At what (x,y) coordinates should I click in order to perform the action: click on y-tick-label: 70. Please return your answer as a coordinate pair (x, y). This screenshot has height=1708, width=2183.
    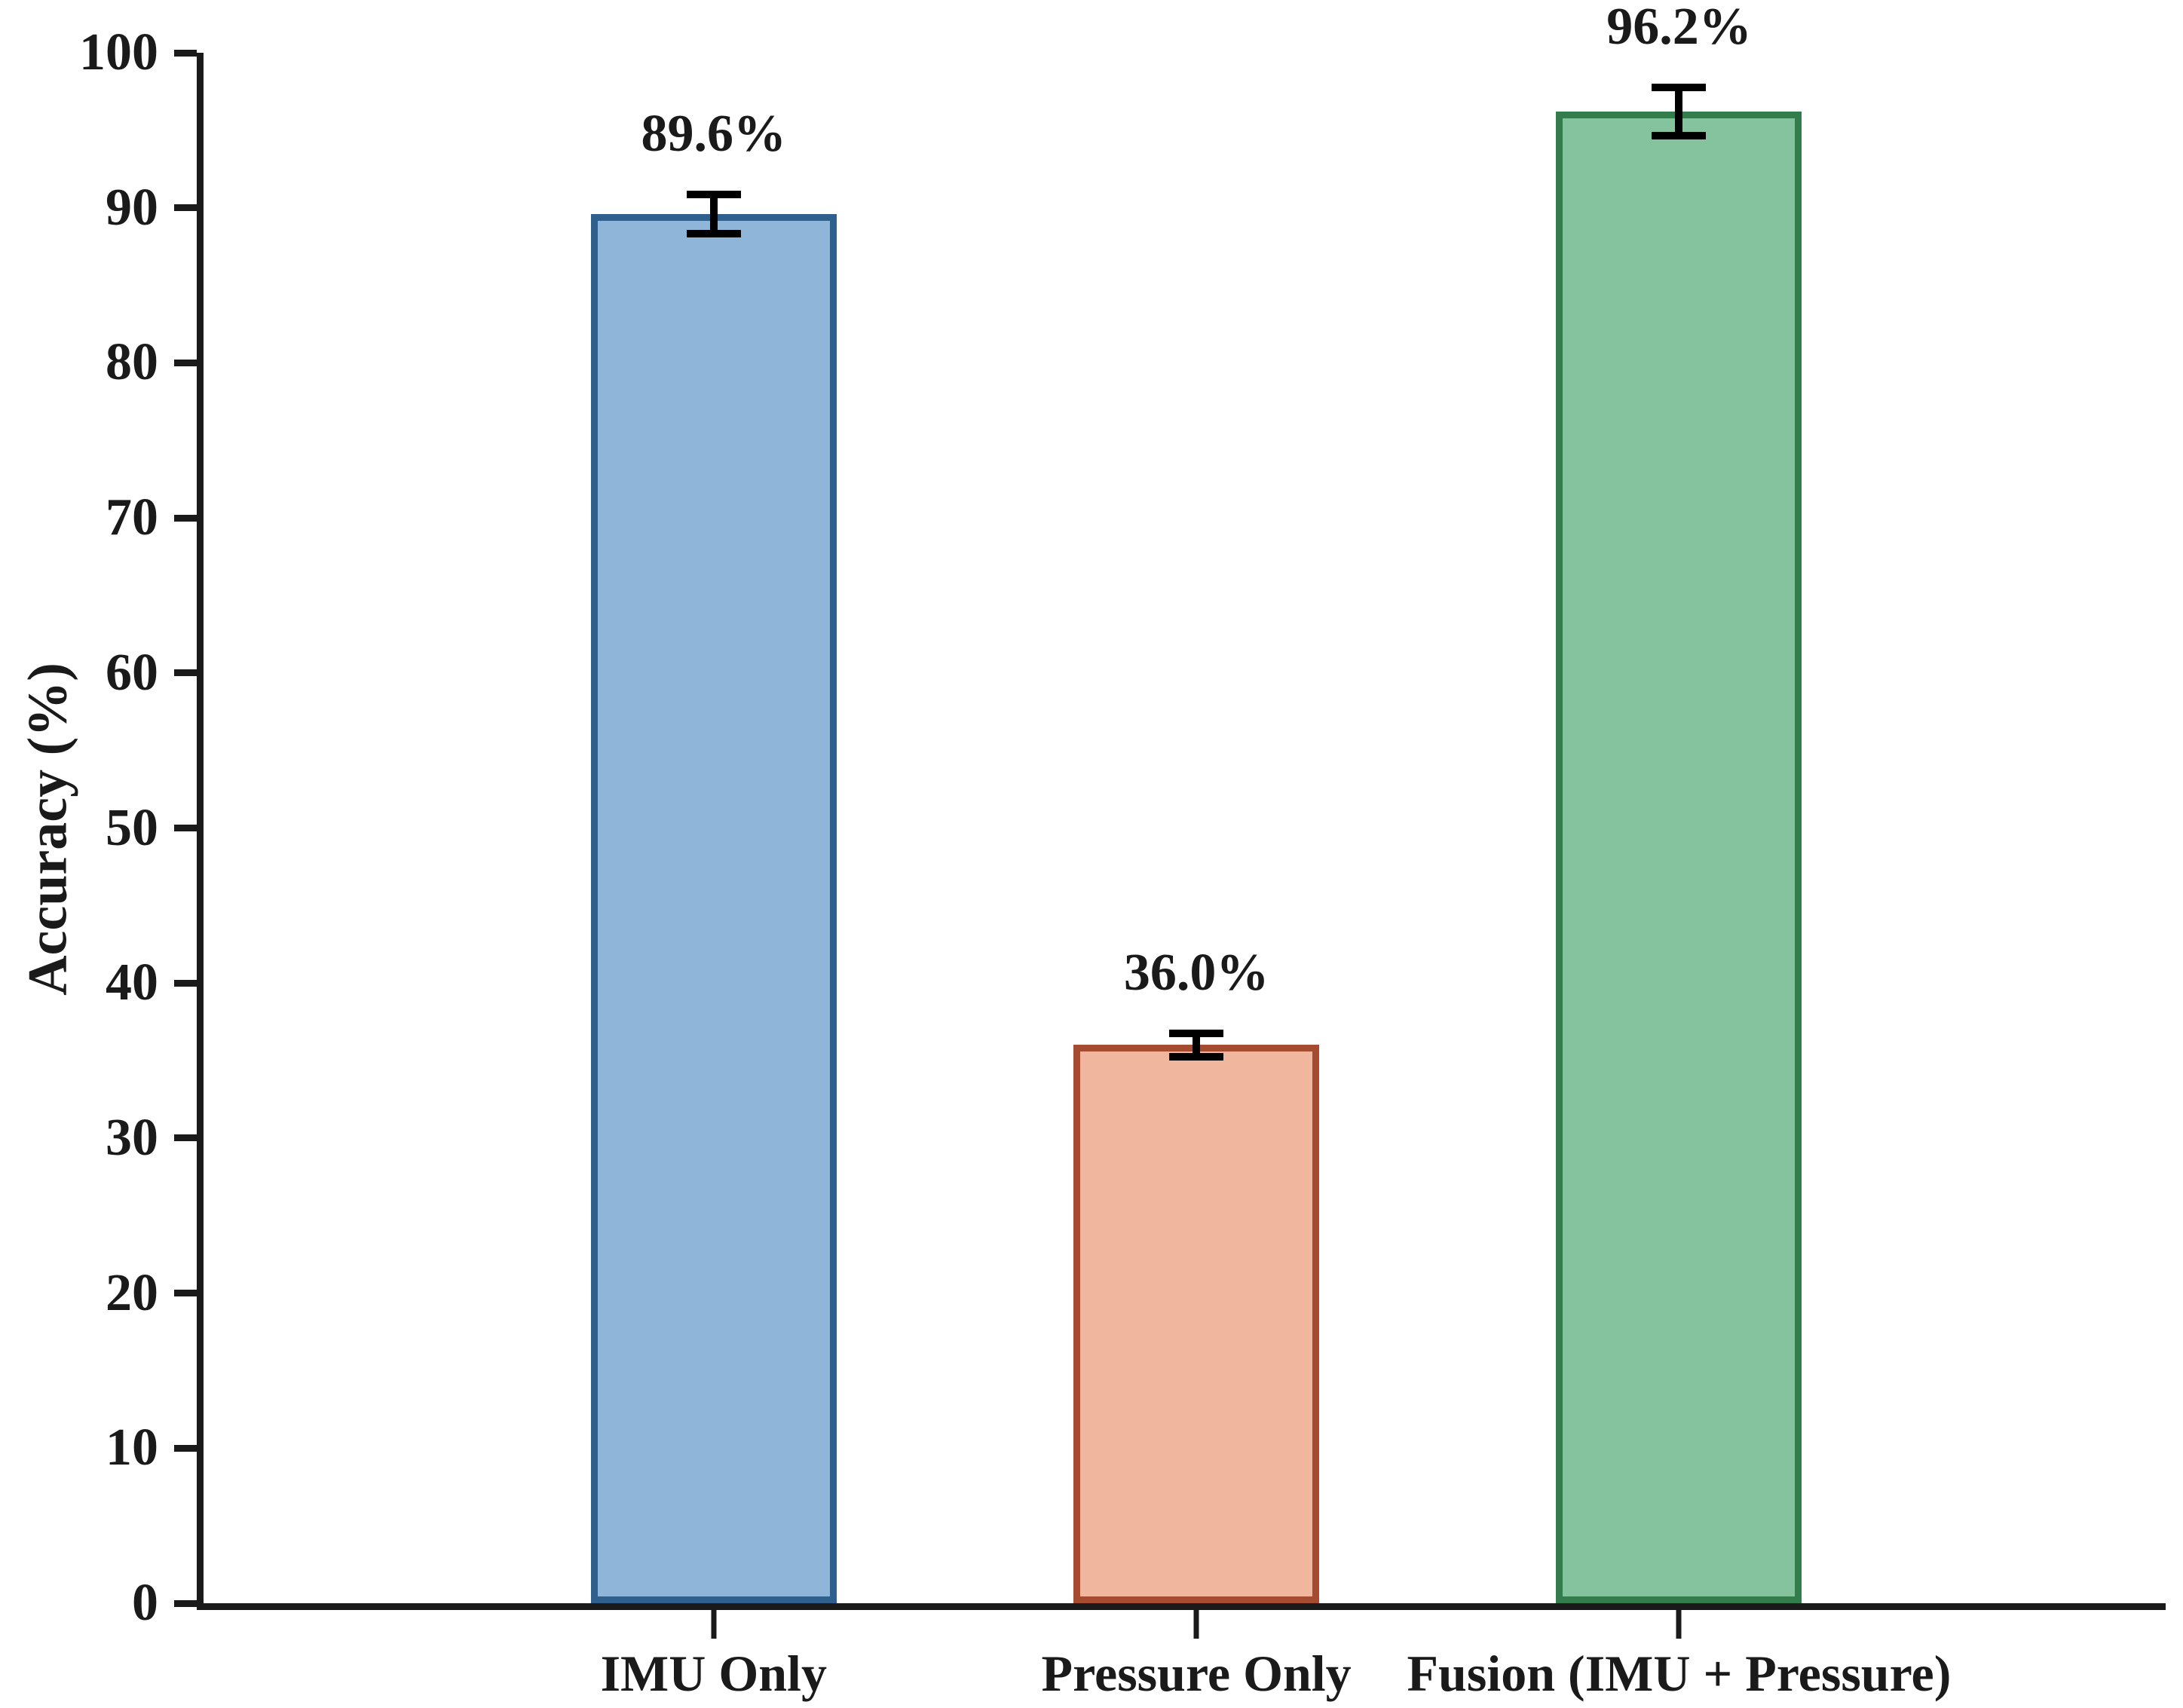
    Looking at the image, I should click on (132, 518).